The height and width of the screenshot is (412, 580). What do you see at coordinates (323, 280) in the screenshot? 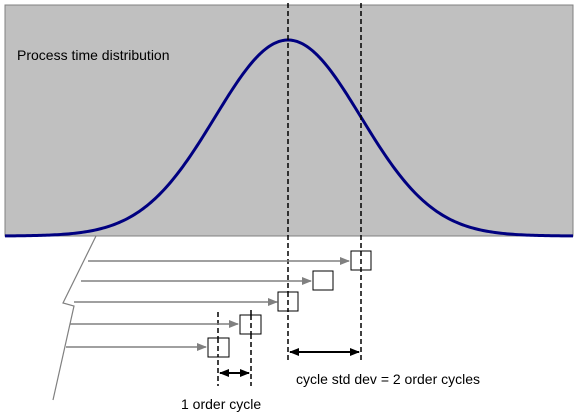
I see `order-box` at bounding box center [323, 280].